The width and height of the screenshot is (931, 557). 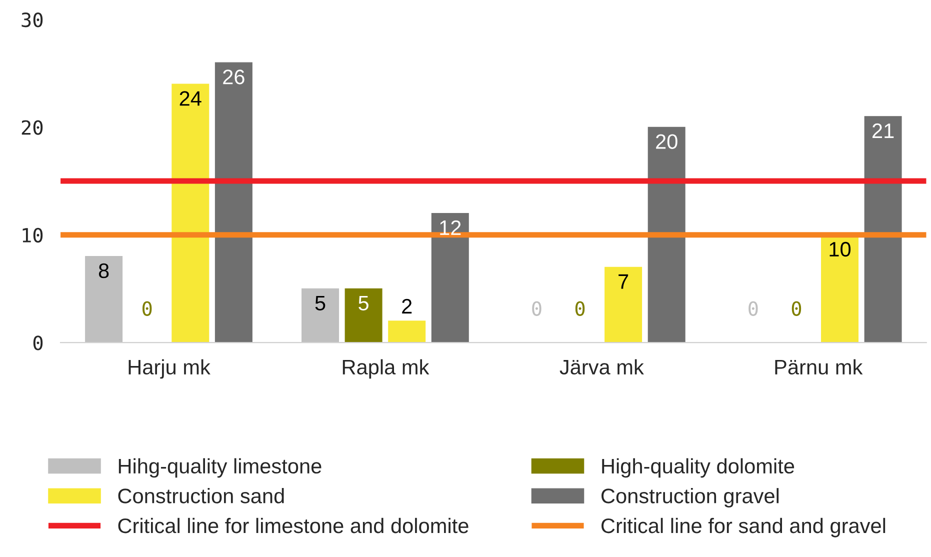 I want to click on x-tick-label: Pärnu mk, so click(x=819, y=367).